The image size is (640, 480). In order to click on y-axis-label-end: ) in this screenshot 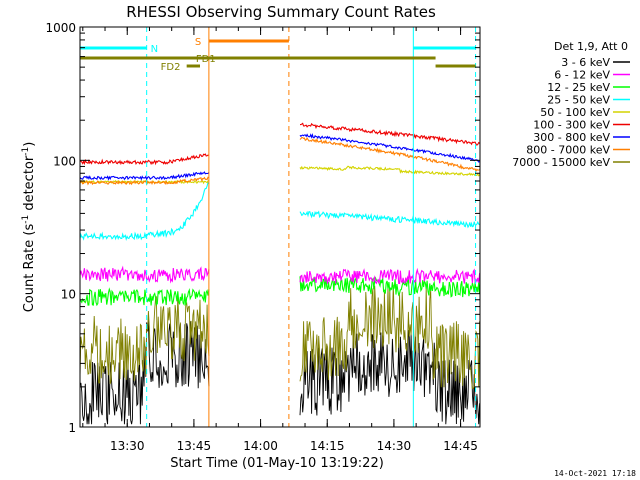, I will do `click(29, 144)`.